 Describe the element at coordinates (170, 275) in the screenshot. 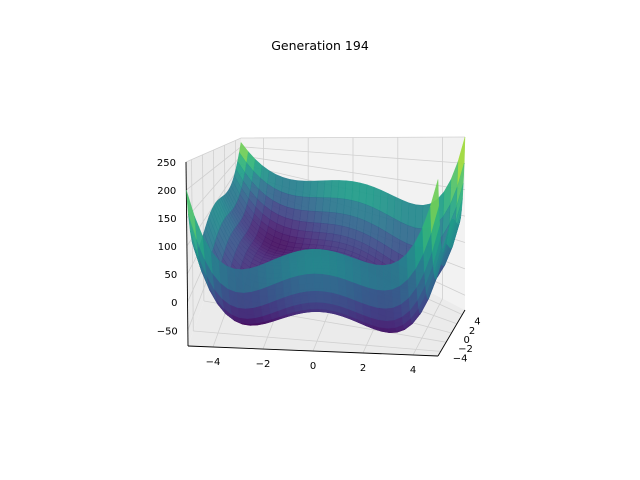

I see `z-tick-label-2: 50` at that location.